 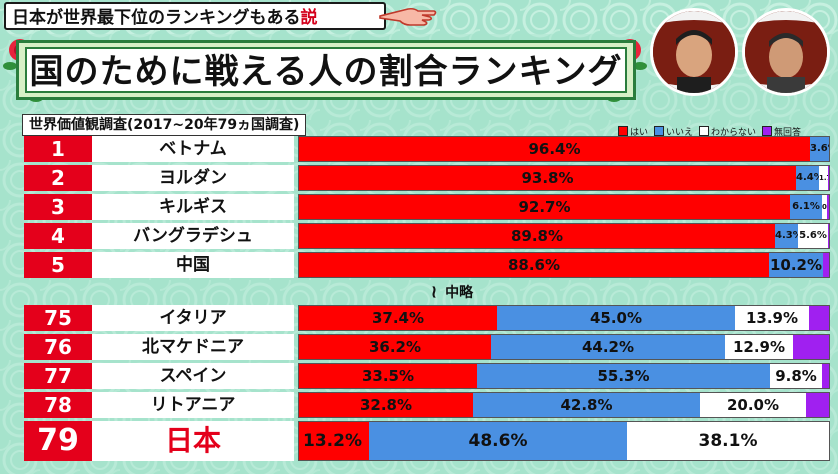 I want to click on stacked-bar: 88.6% 10.2%, so click(x=564, y=265).